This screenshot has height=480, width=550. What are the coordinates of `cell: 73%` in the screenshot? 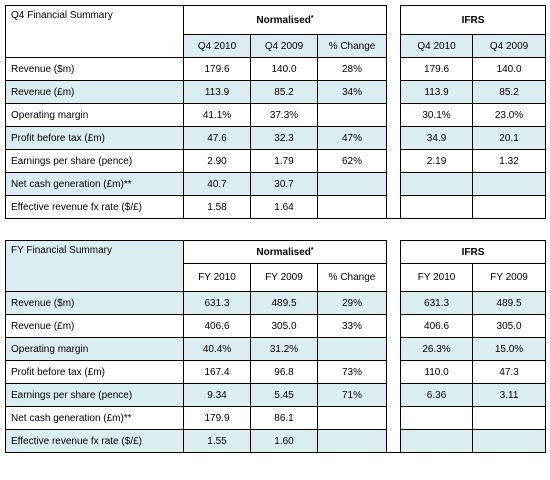 It's located at (352, 372).